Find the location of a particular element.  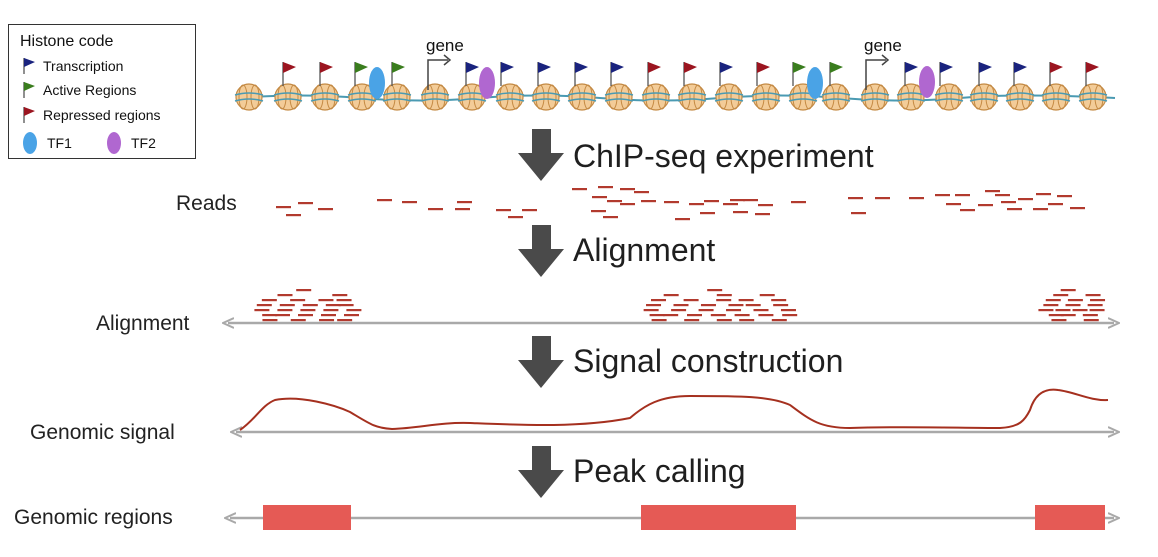

row-label-genomic-regions: Genomic regions is located at coordinates (93, 517).